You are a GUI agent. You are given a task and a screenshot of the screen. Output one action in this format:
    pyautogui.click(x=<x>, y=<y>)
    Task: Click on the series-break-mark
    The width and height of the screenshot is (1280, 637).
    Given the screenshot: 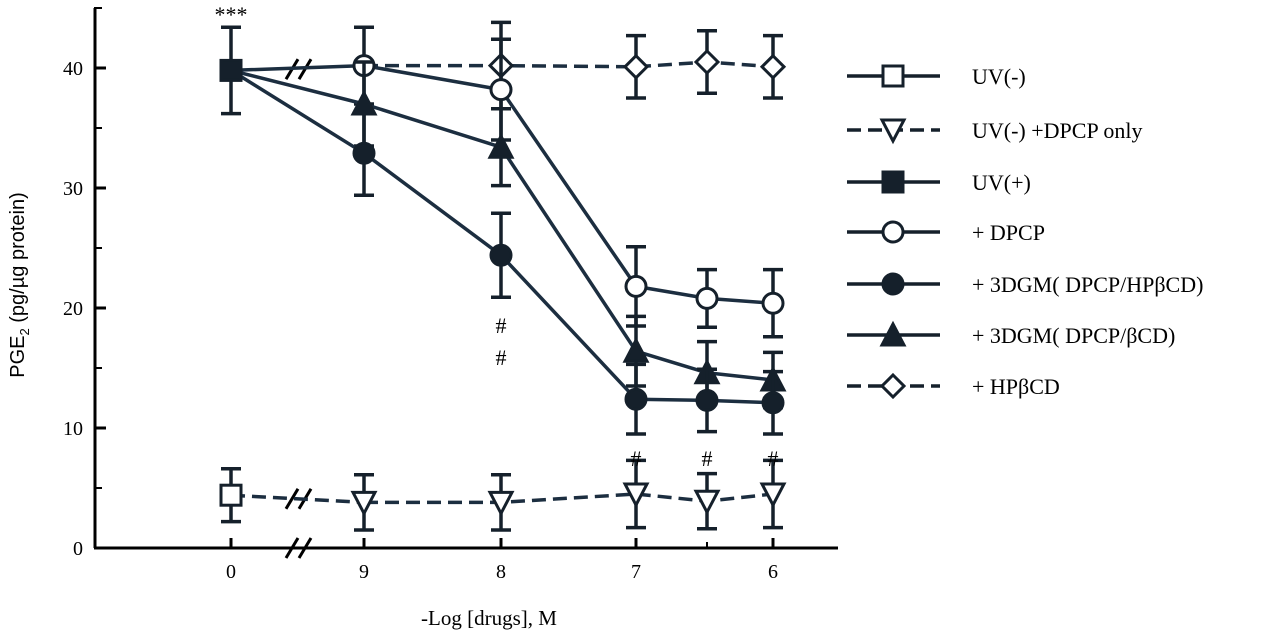 What is the action you would take?
    pyautogui.click(x=292, y=499)
    